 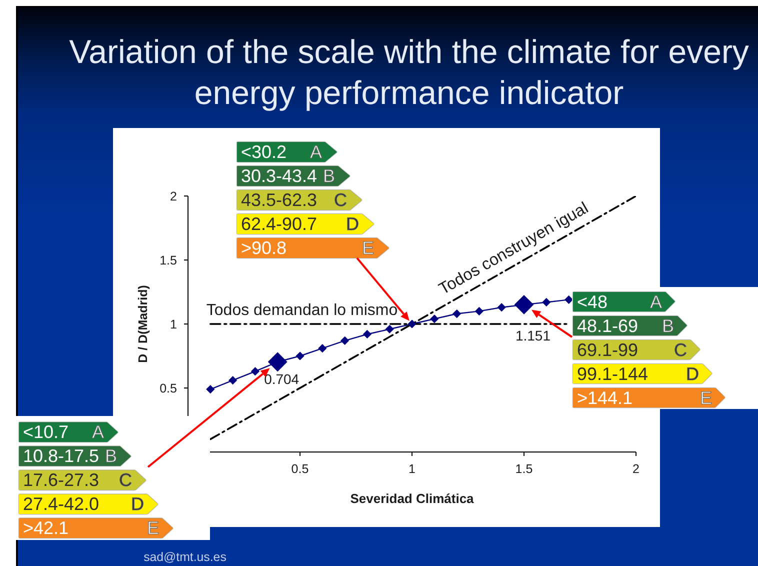 What do you see at coordinates (282, 378) in the screenshot?
I see `data-label: 0.704` at bounding box center [282, 378].